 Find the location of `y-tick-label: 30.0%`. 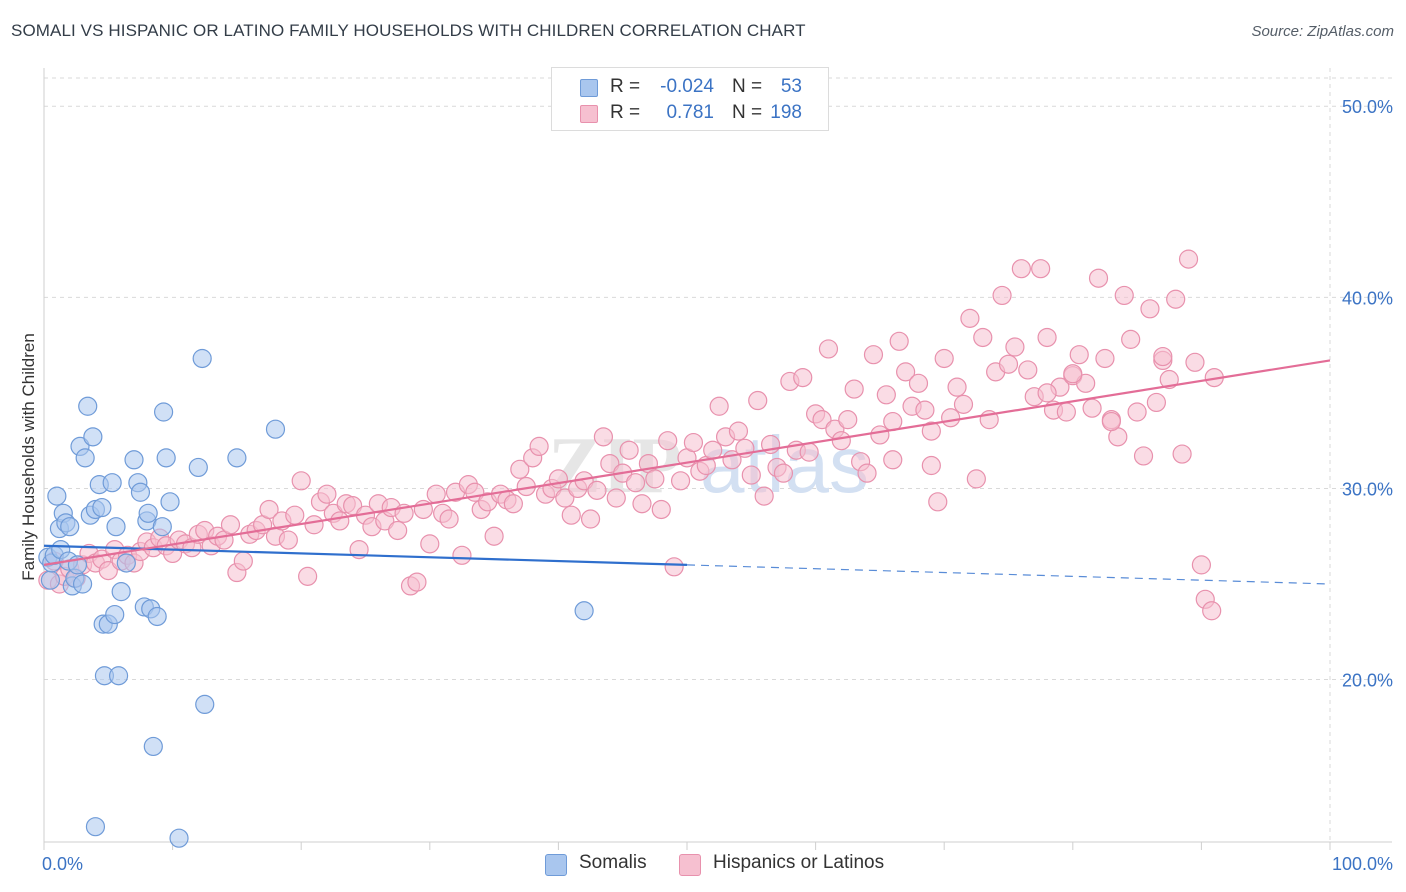

y-tick-label: 30.0% is located at coordinates (1367, 489).